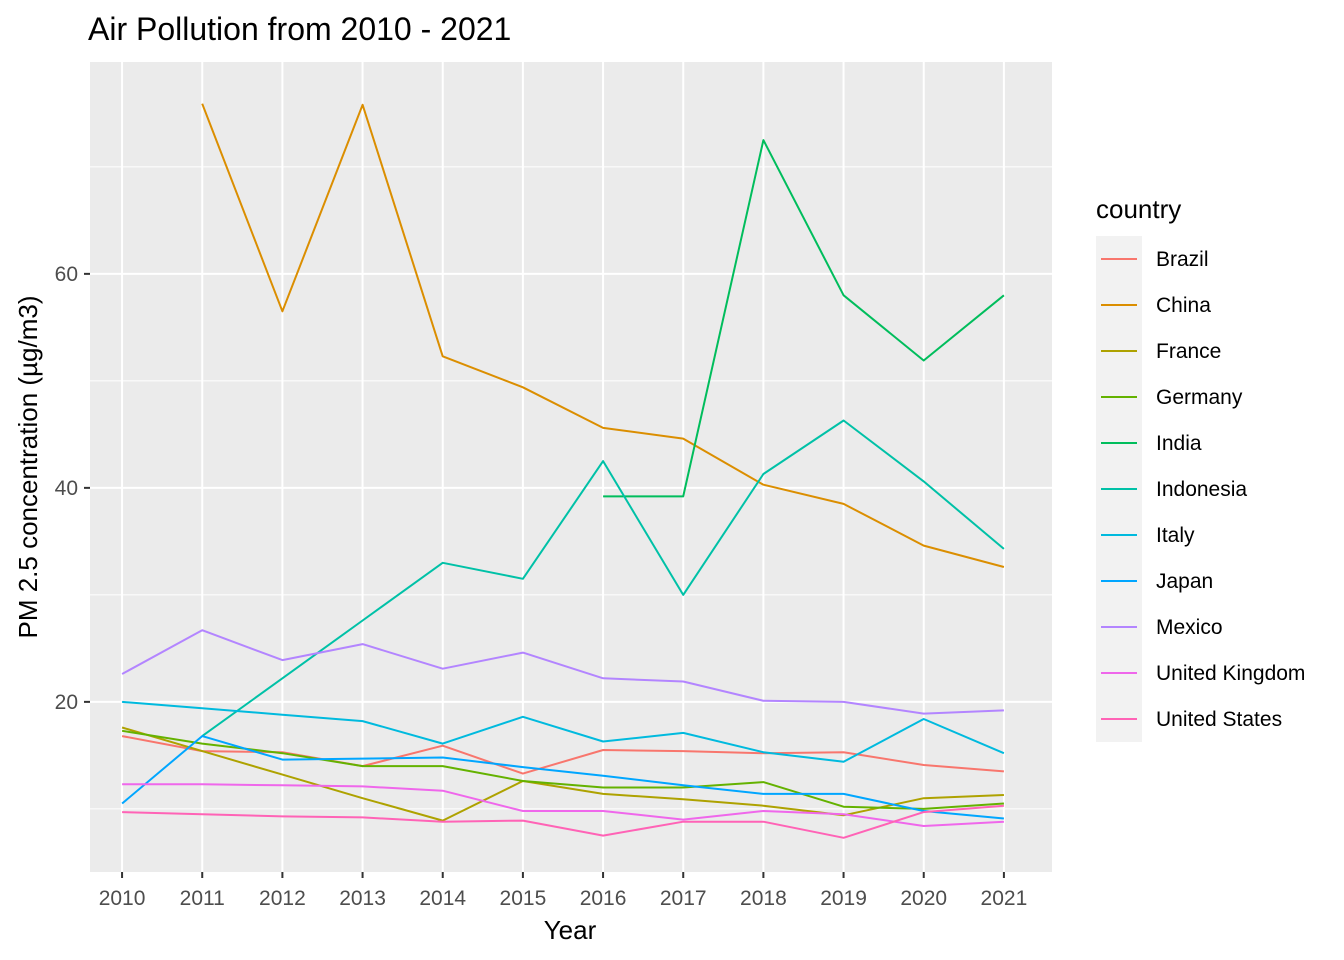  Describe the element at coordinates (202, 898) in the screenshot. I see `x-tick-label-2011: 2011` at that location.